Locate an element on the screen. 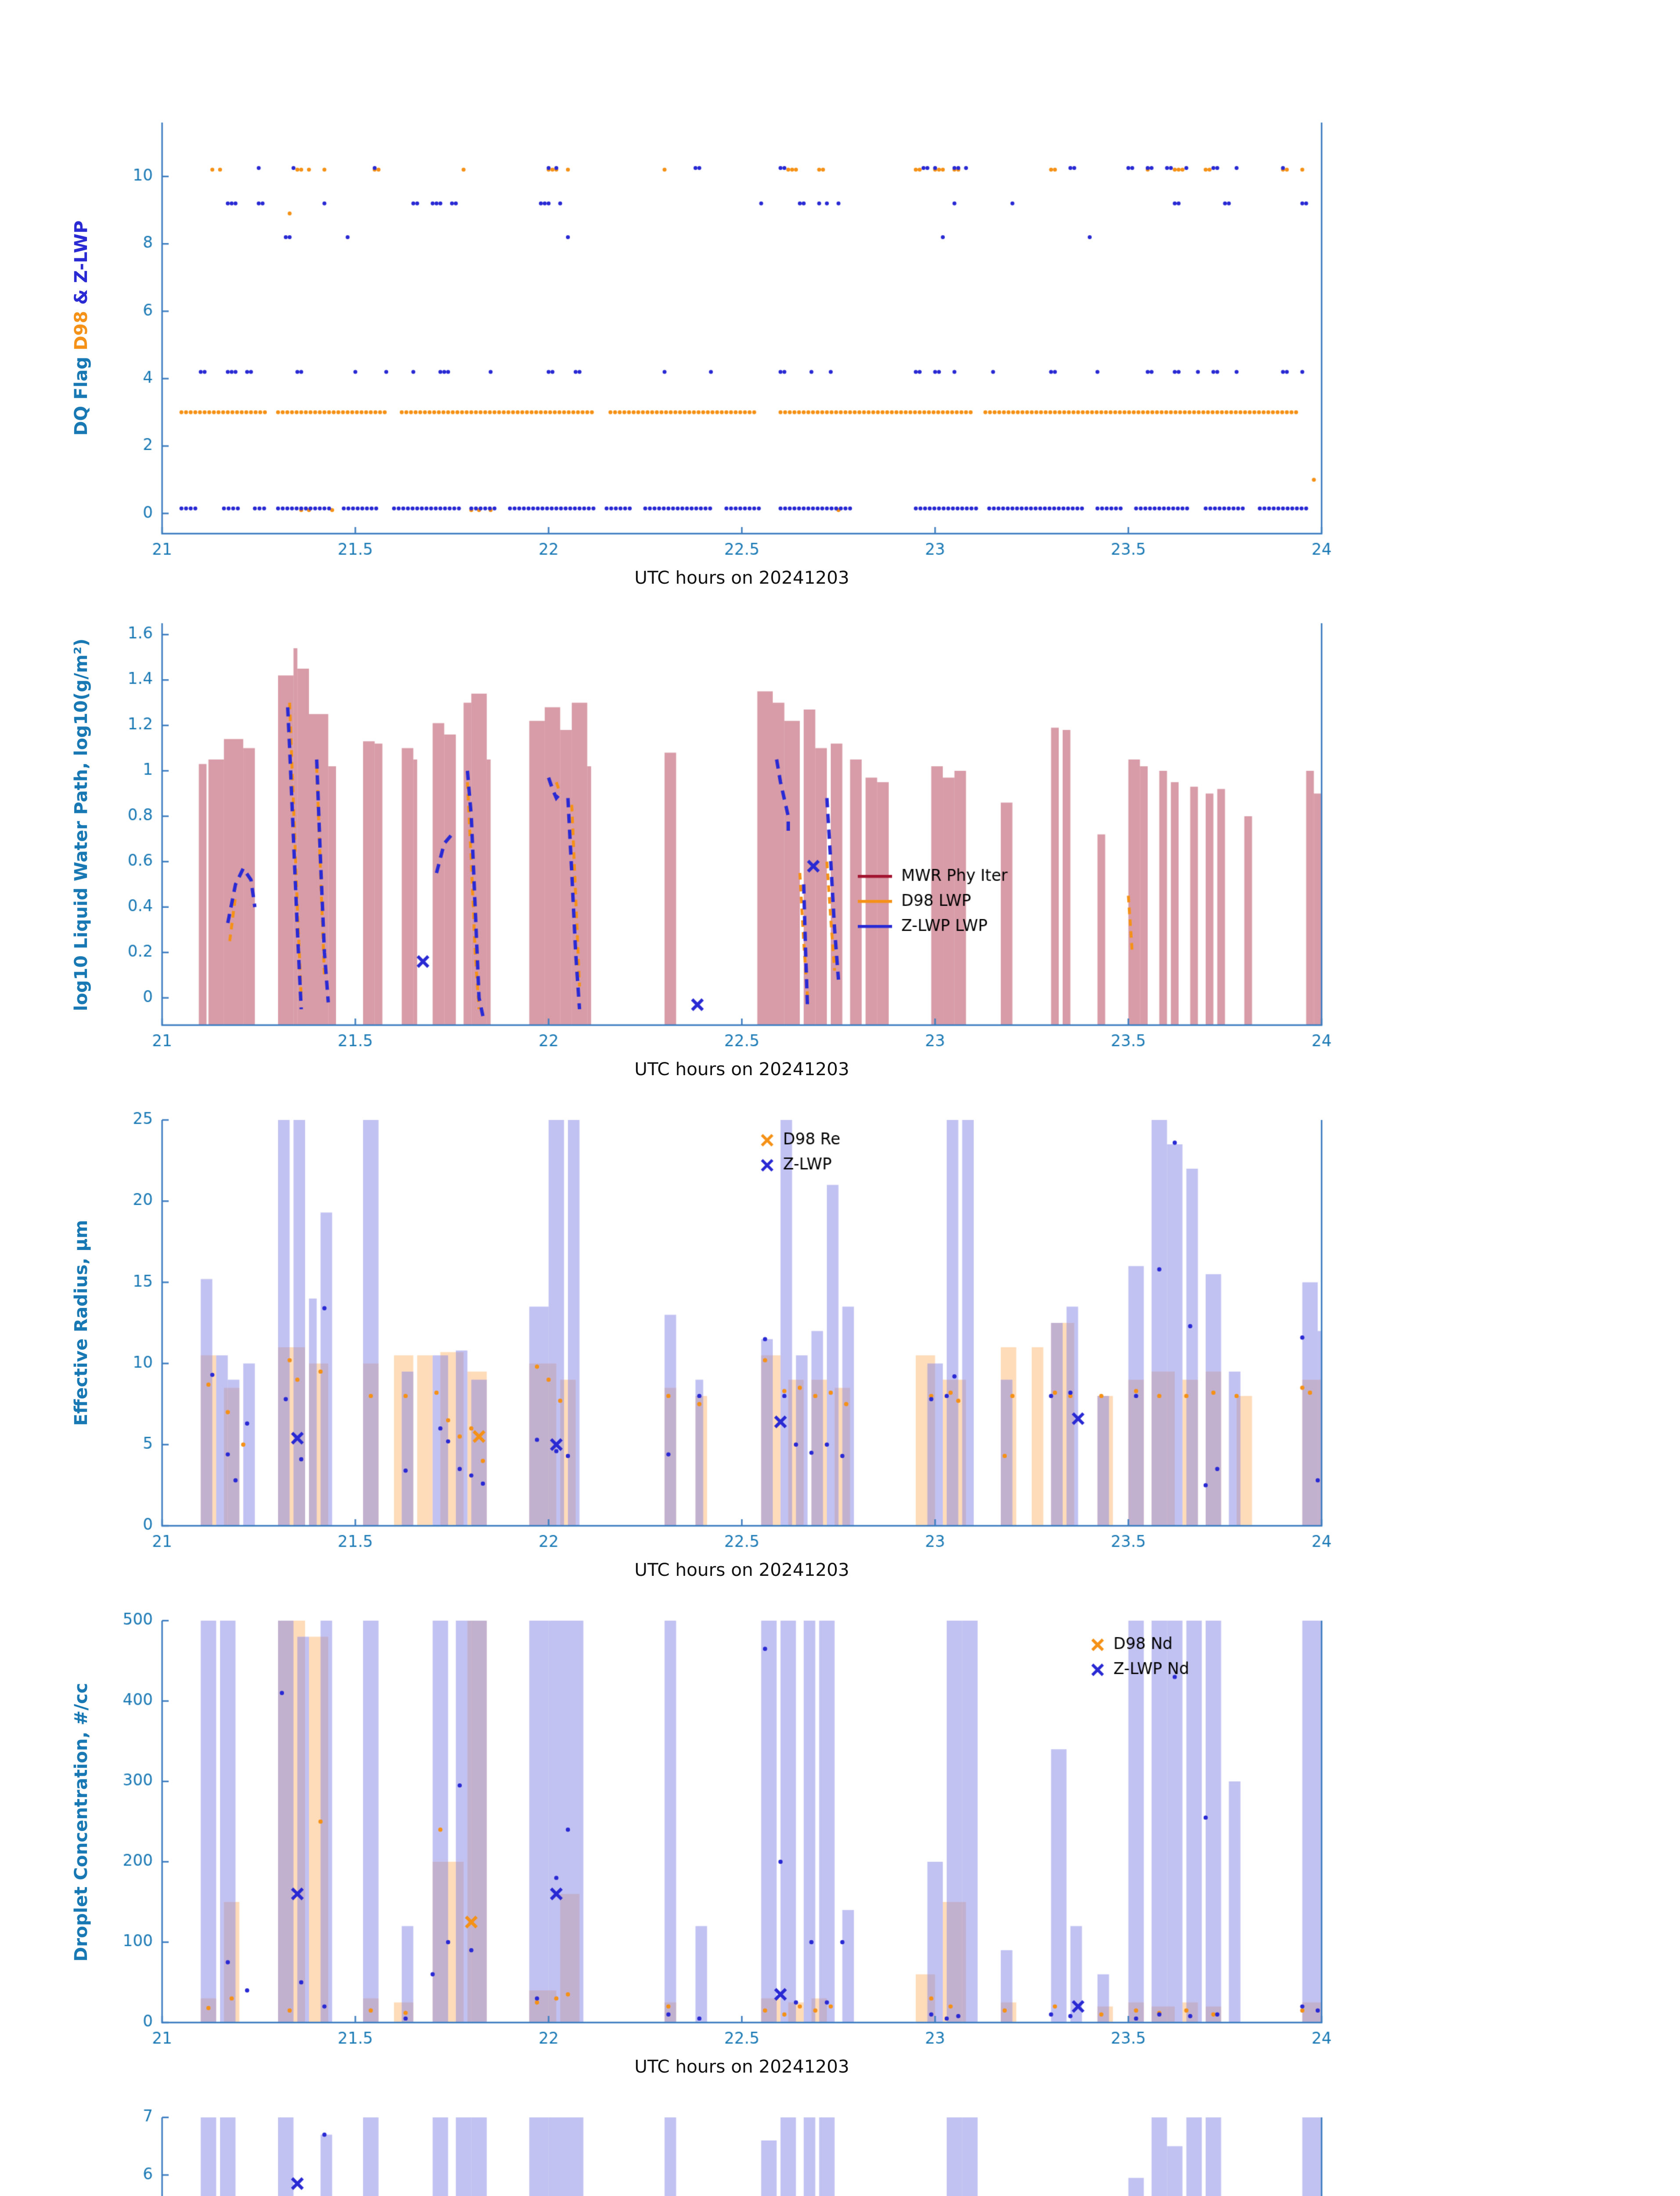 The height and width of the screenshot is (2196, 1680). panel-optical-depth: Optical DepthUTC hours on 20241203 is located at coordinates (840, 2150).